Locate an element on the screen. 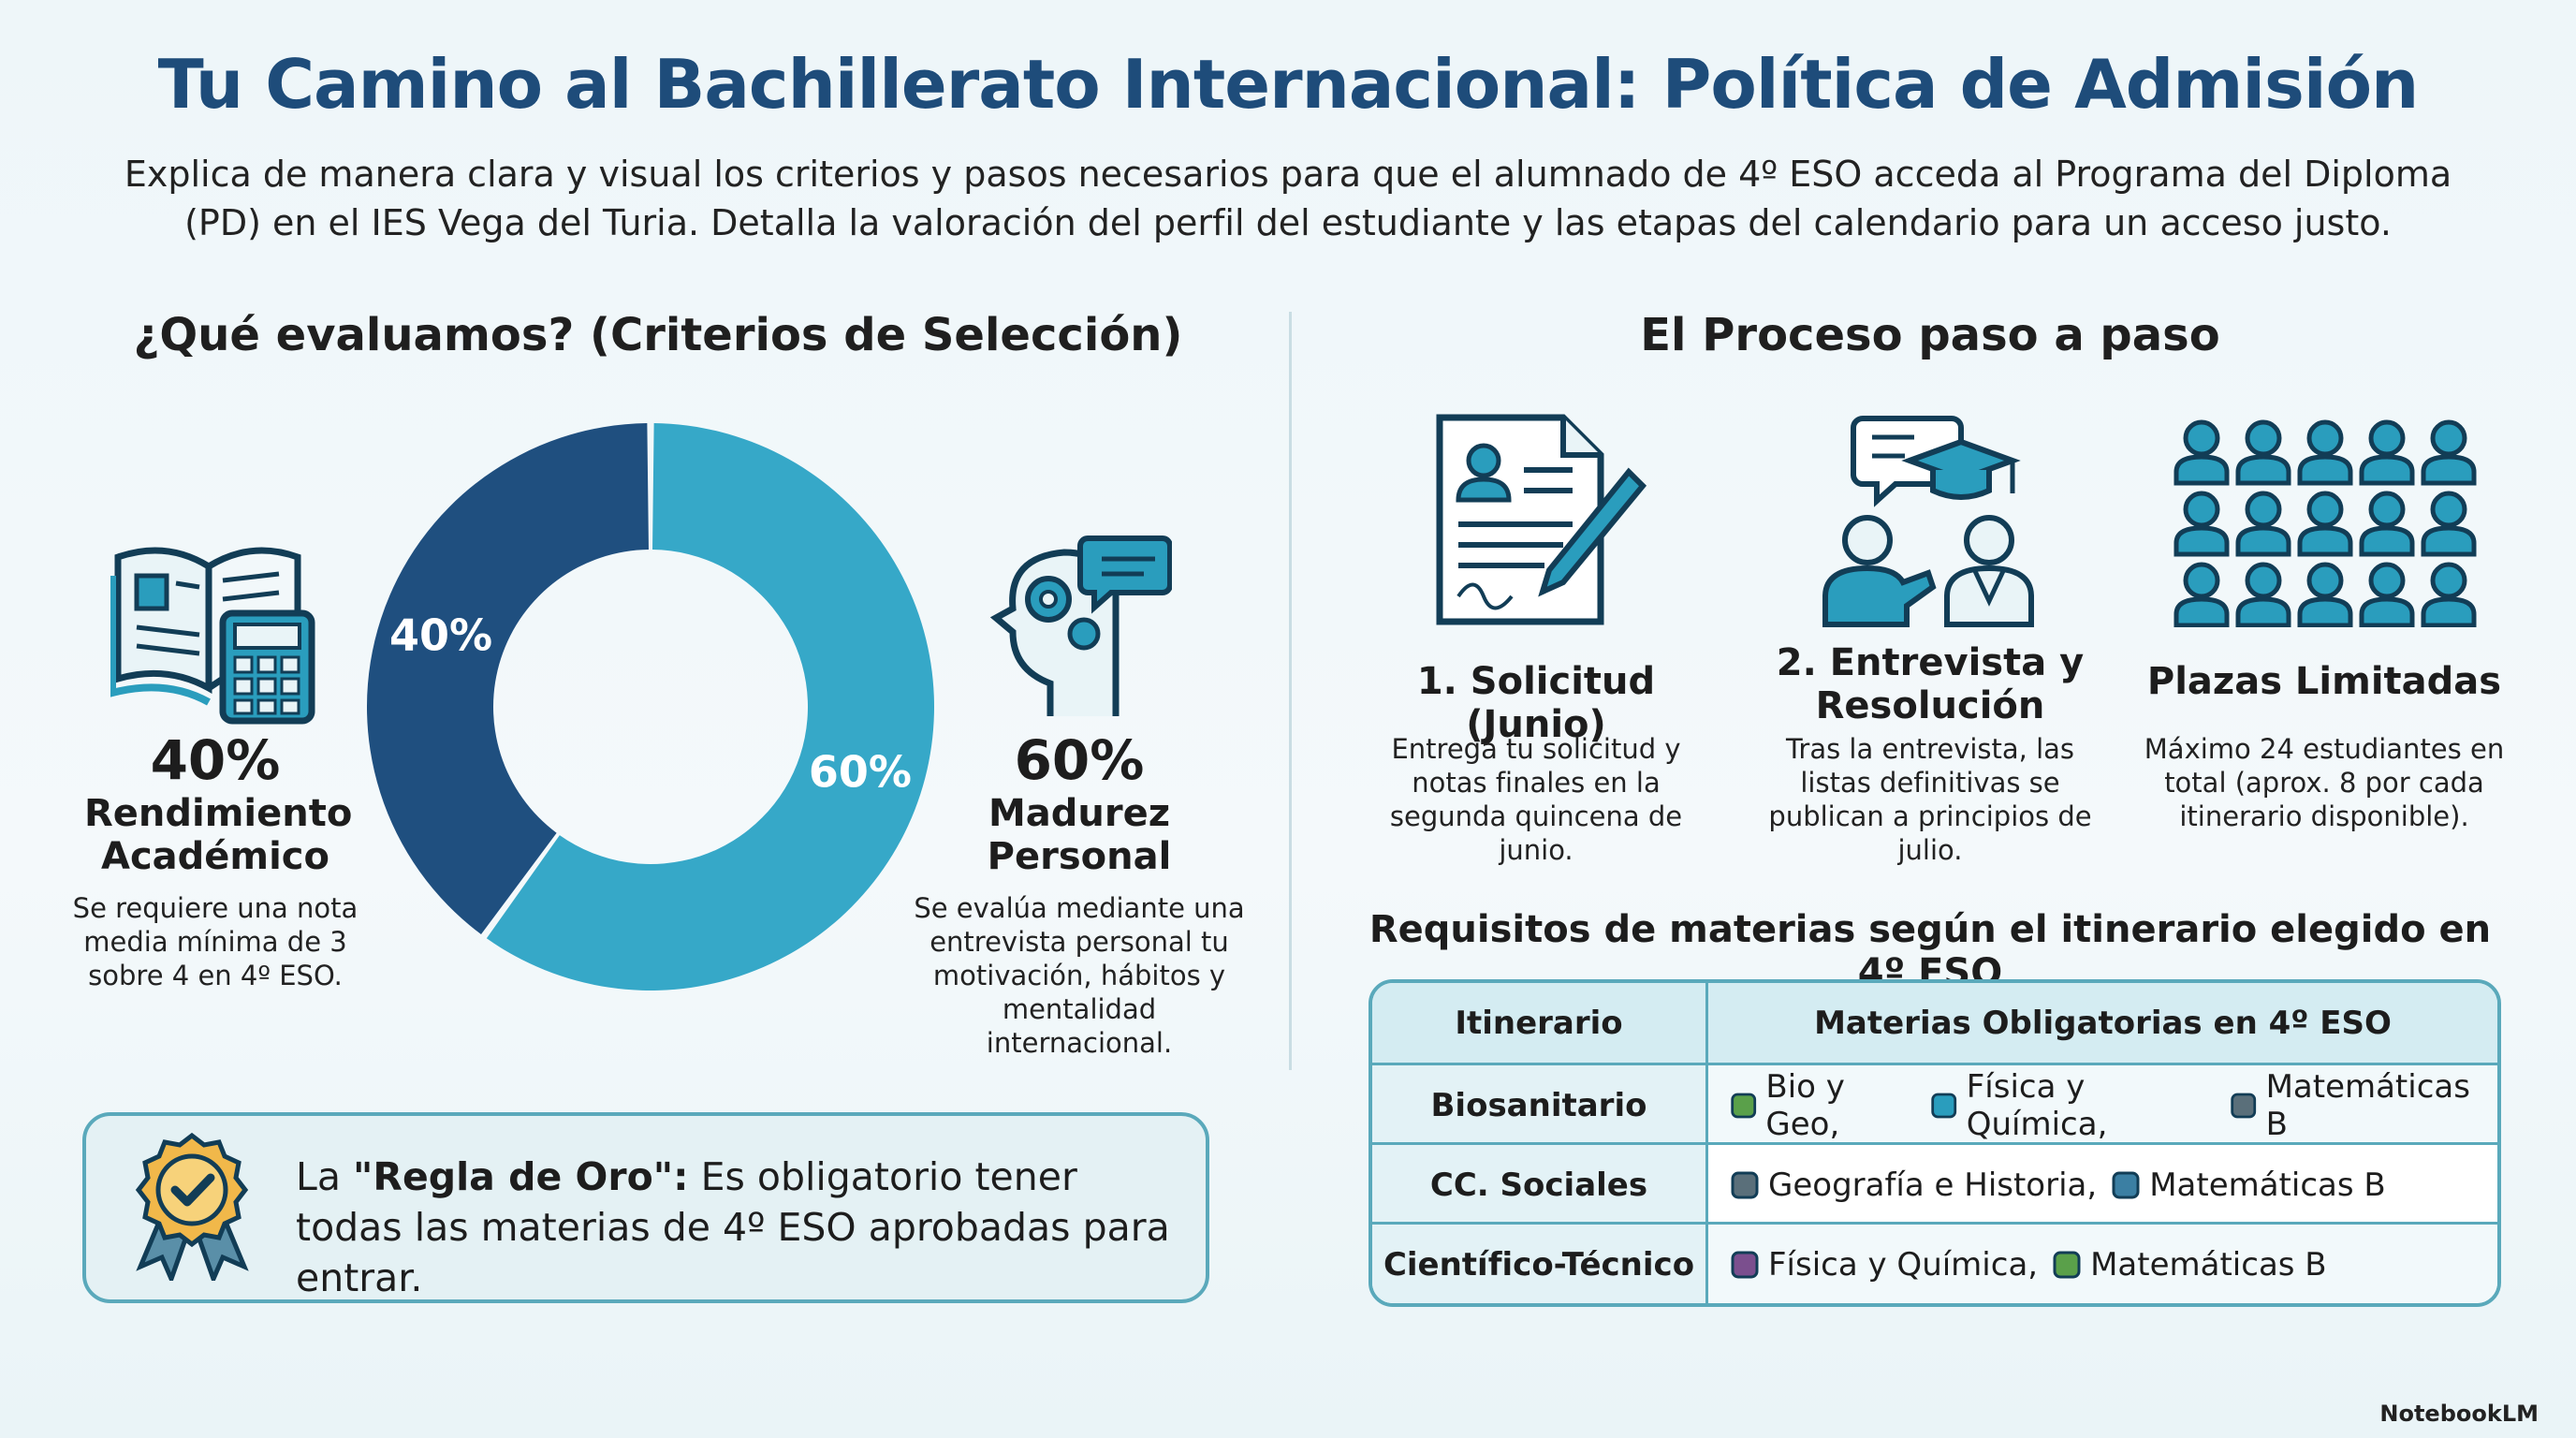  golden-rule-box is located at coordinates (645, 1207).